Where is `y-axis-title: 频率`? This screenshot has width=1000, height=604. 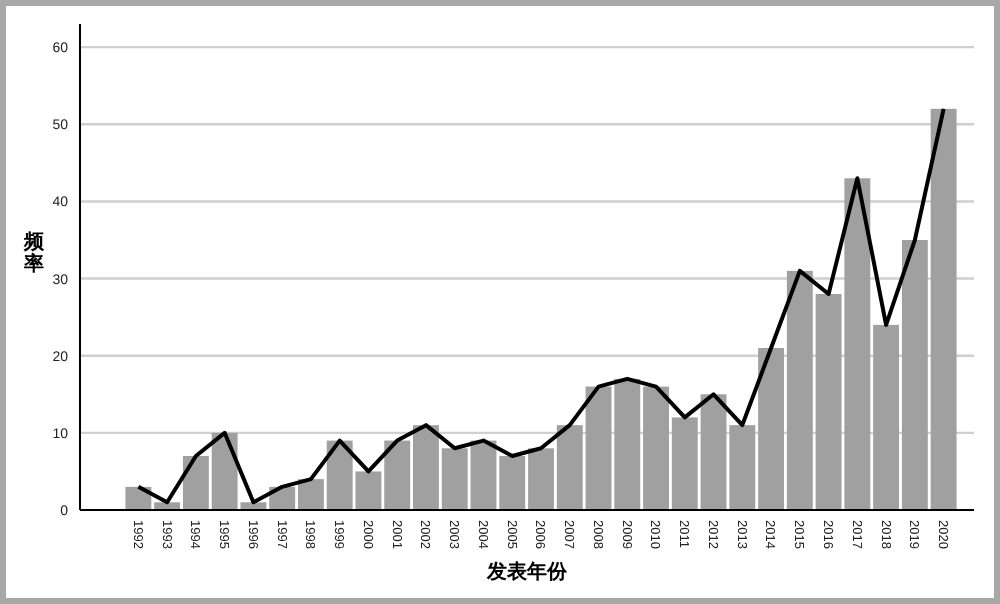
y-axis-title: 频率 is located at coordinates (34, 253).